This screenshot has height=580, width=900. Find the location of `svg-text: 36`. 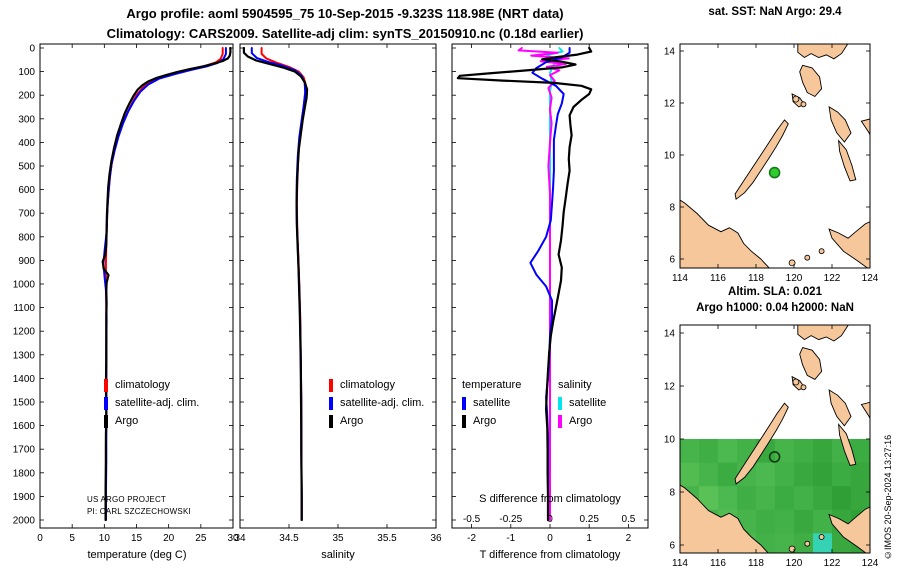

svg-text: 36 is located at coordinates (436, 538).